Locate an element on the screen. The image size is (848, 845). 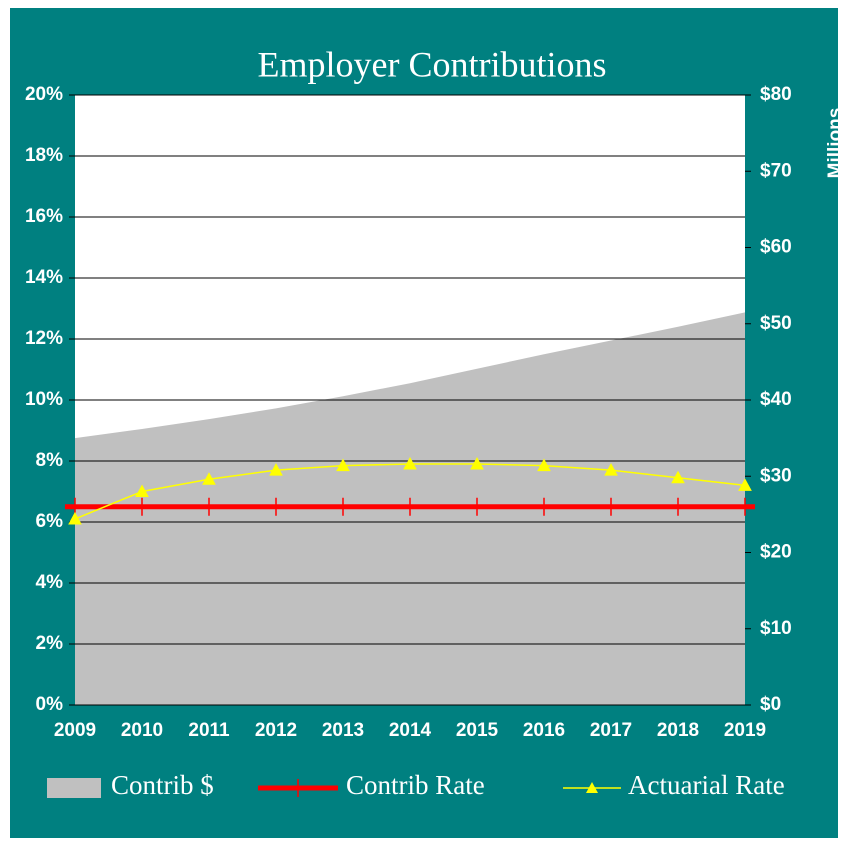
y-tick-label: 4% is located at coordinates (50, 582).